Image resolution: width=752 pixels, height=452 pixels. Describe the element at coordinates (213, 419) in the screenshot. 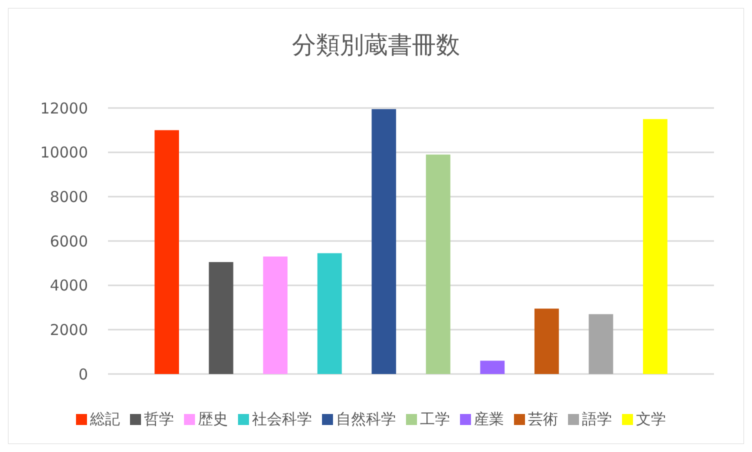

I see `legend-label: 歴史` at that location.